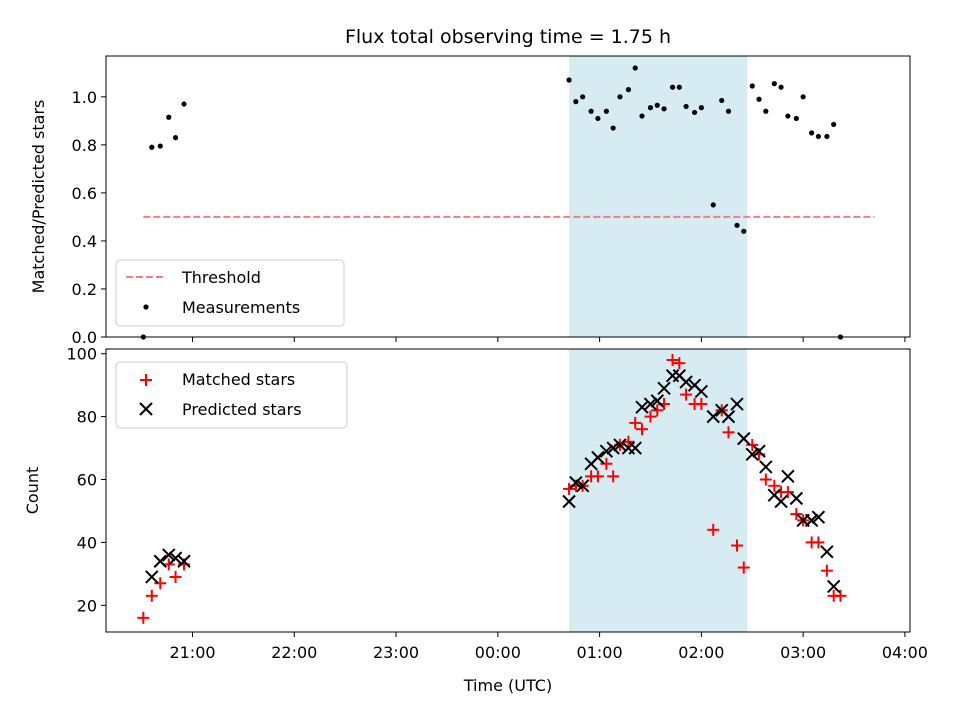 This screenshot has width=960, height=720. Describe the element at coordinates (84, 193) in the screenshot. I see `y-tick-label: 0.6` at that location.